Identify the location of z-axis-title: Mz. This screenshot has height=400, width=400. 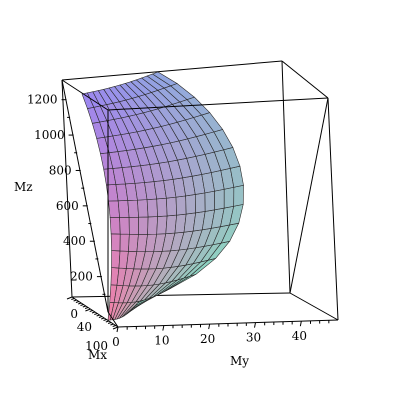
(23, 187).